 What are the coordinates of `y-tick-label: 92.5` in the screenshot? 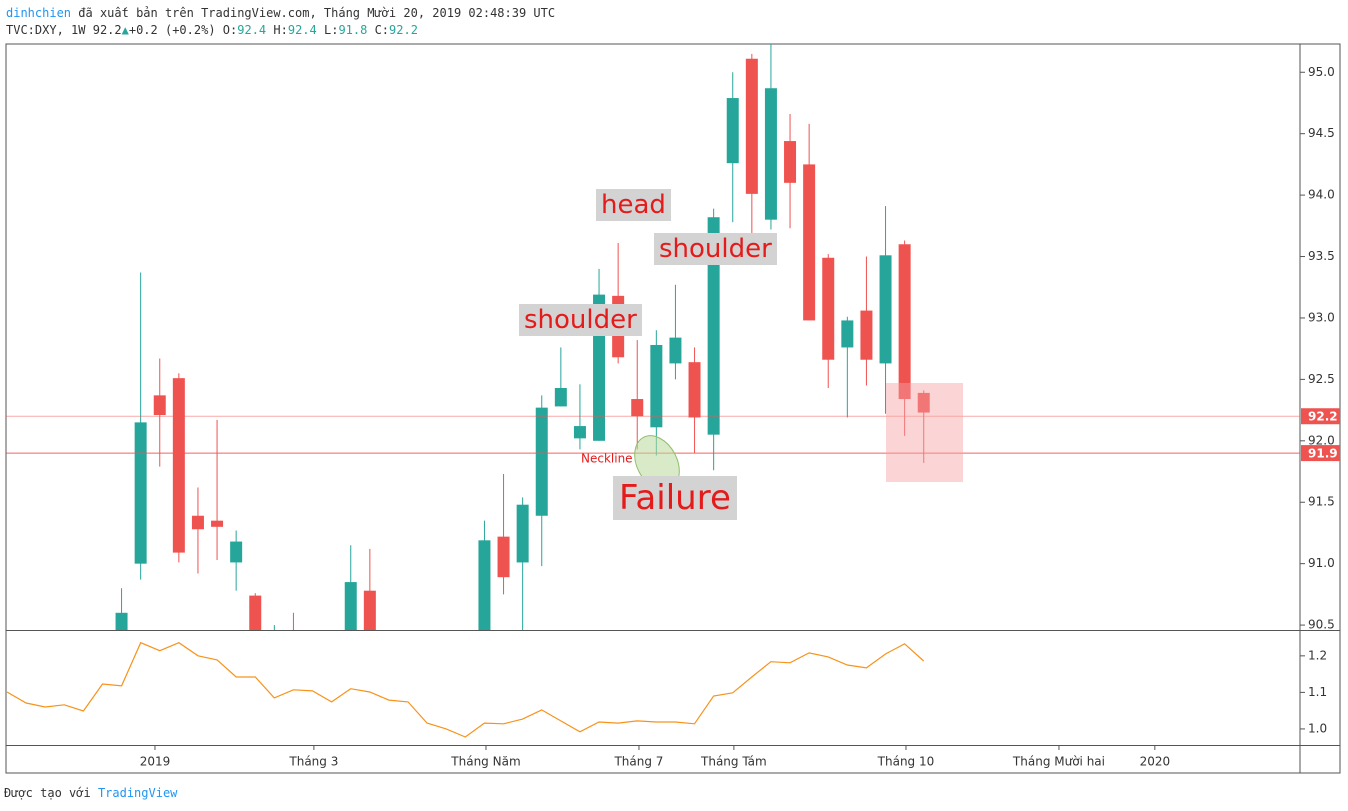 It's located at (1321, 379).